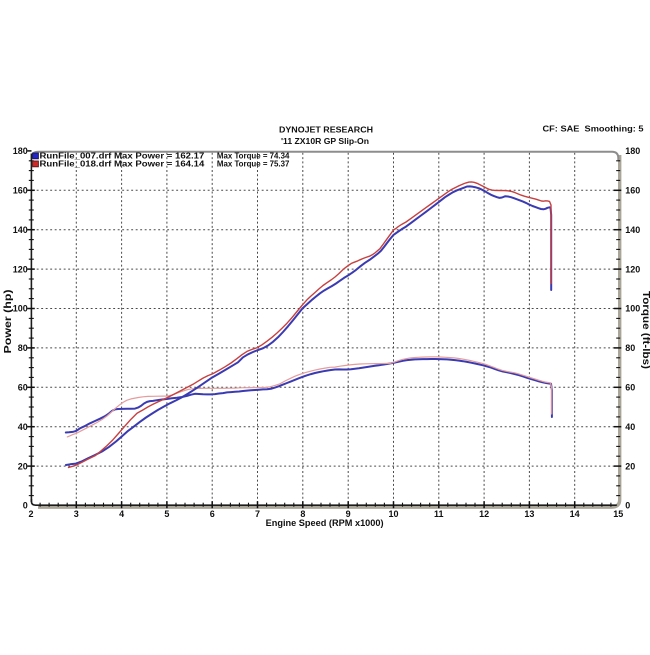  I want to click on svg-text: 11, so click(439, 514).